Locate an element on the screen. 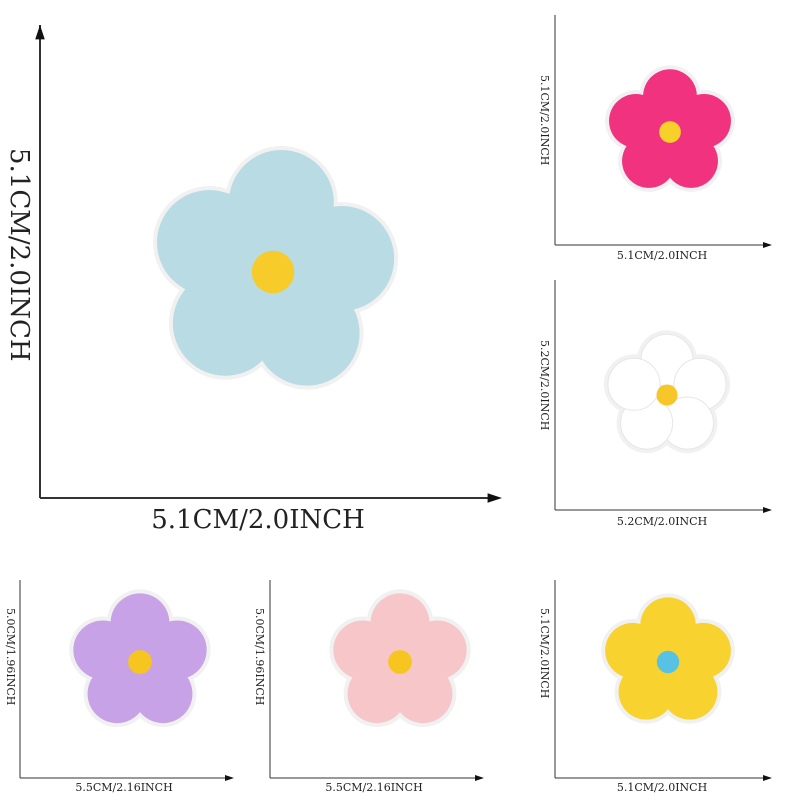 The width and height of the screenshot is (800, 800). top-right-width-label: 5.1CM/2.0INCH is located at coordinates (662, 255).